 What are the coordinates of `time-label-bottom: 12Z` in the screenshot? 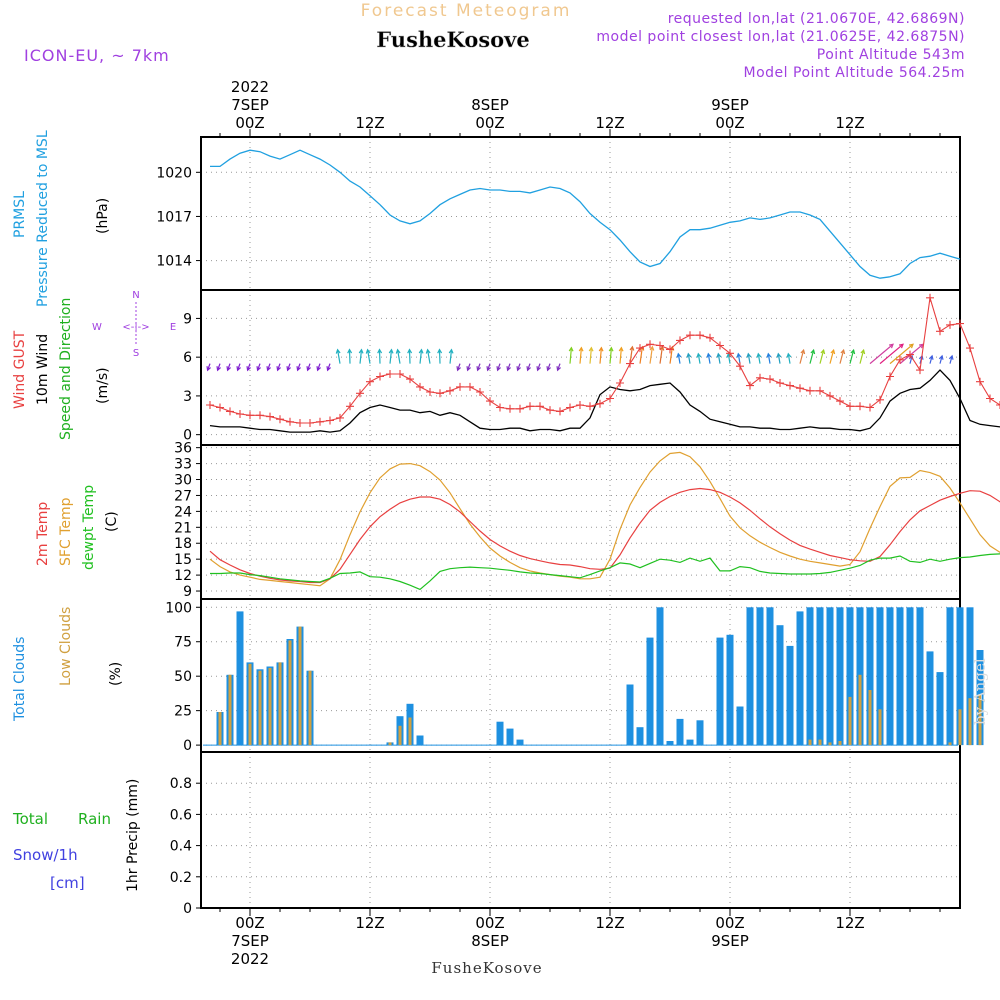 It's located at (369, 923).